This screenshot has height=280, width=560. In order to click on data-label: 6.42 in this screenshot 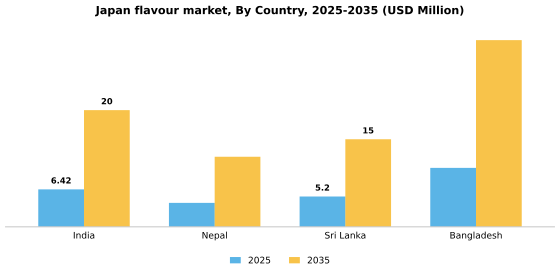, I will do `click(61, 180)`.